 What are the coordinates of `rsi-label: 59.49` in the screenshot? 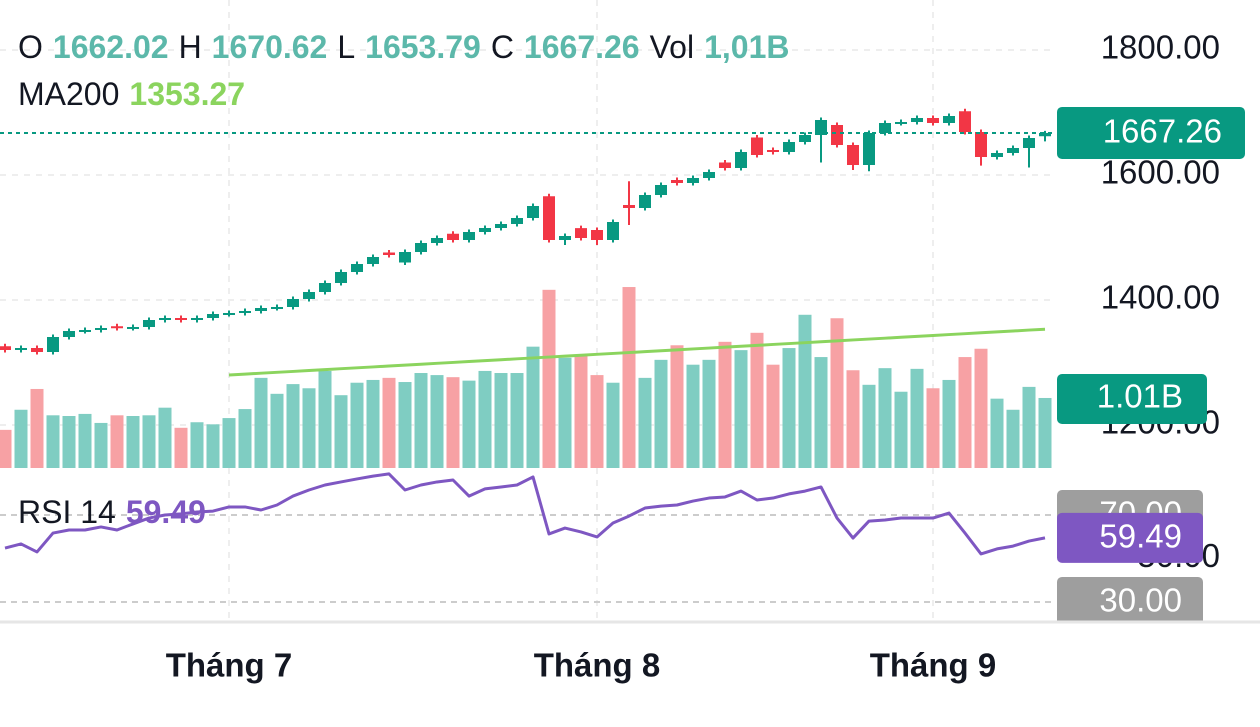 It's located at (1140, 536).